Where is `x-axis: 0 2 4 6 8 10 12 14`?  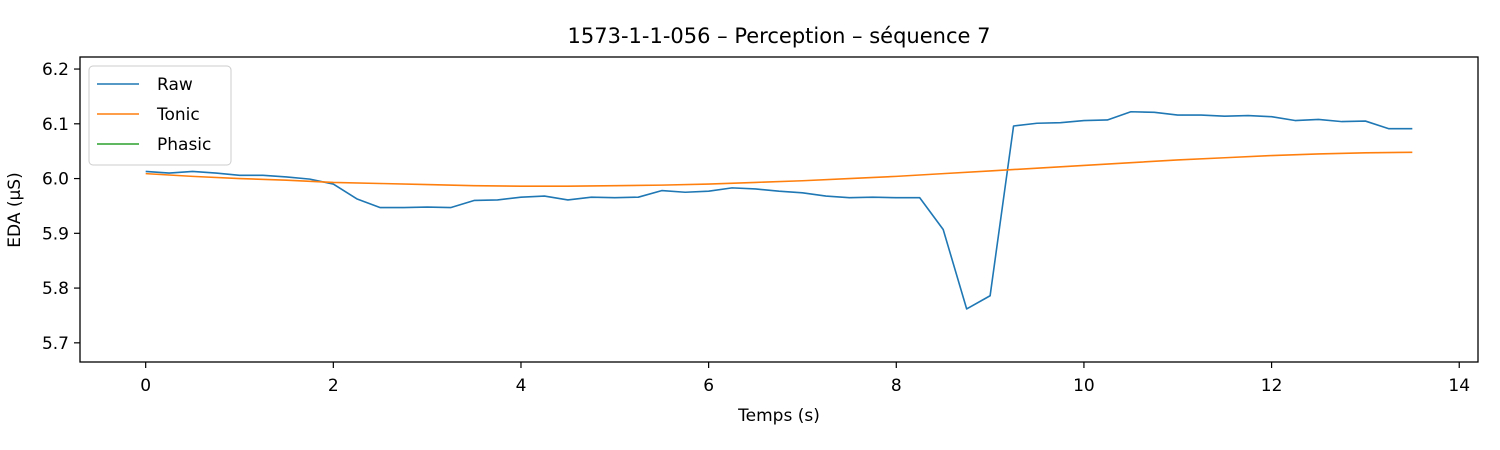
x-axis: 0 2 4 6 8 10 12 14 is located at coordinates (805, 379).